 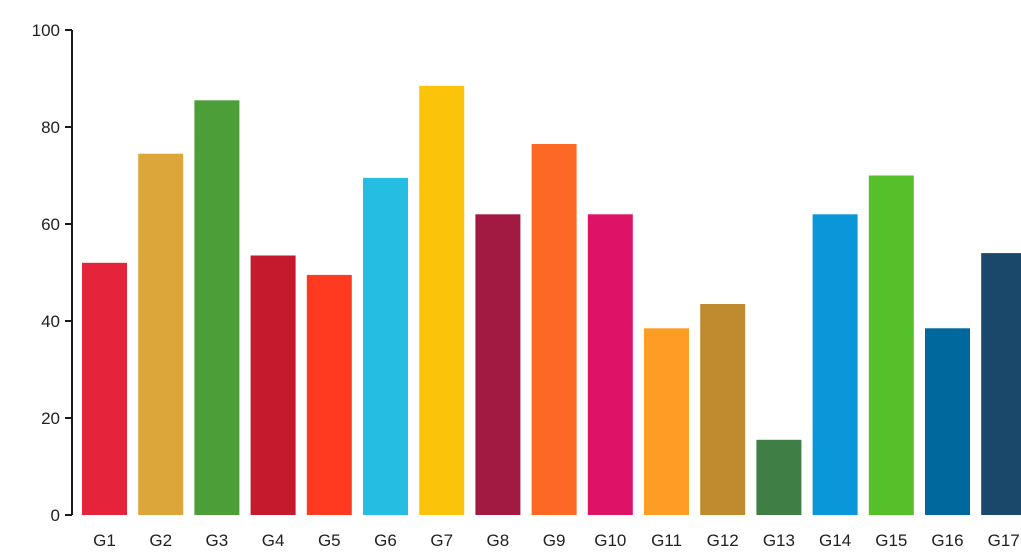 What do you see at coordinates (835, 540) in the screenshot?
I see `x-tick-label-g14: G14` at bounding box center [835, 540].